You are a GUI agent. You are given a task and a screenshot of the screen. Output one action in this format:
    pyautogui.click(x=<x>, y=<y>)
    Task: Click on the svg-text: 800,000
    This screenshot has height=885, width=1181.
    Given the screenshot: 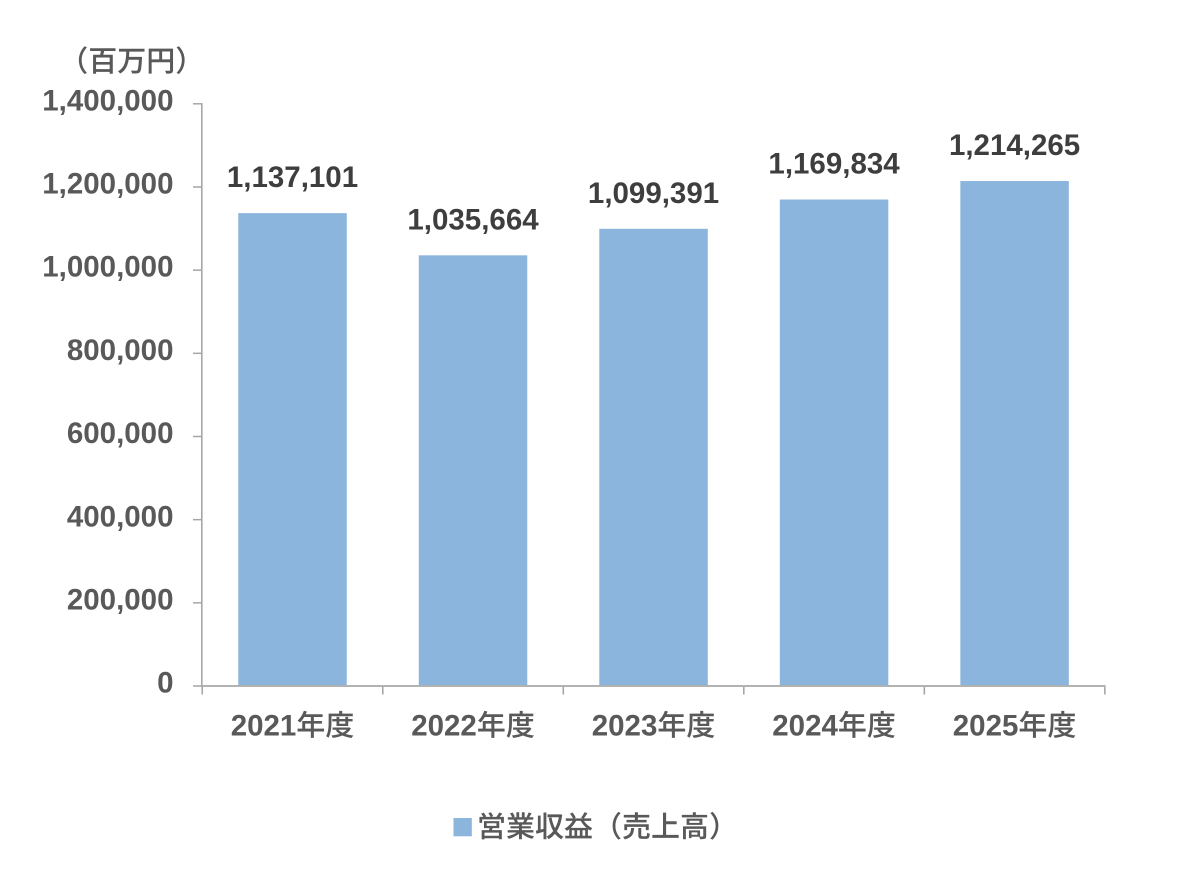 What is the action you would take?
    pyautogui.click(x=120, y=350)
    